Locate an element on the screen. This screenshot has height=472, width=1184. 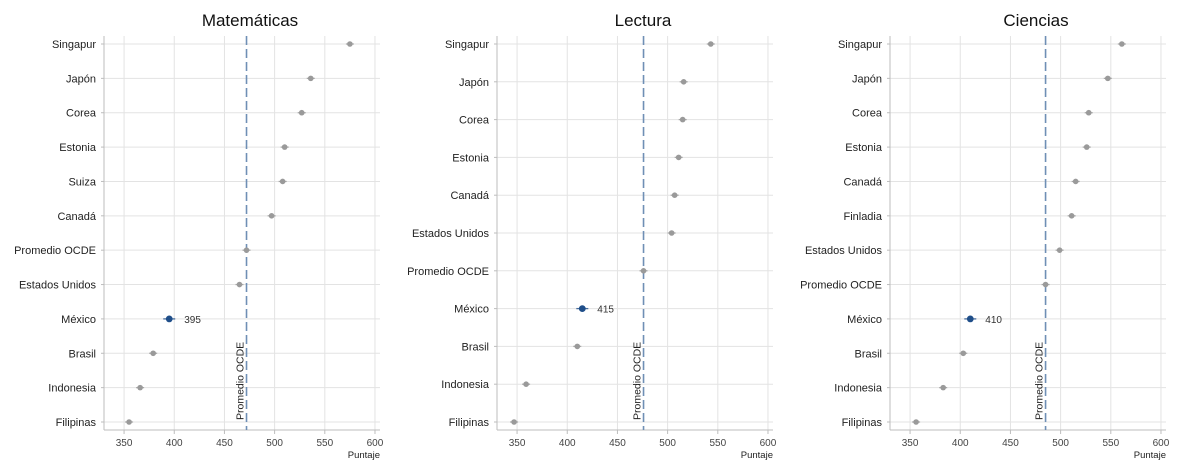
chart-title: Lectura is located at coordinates (643, 20).